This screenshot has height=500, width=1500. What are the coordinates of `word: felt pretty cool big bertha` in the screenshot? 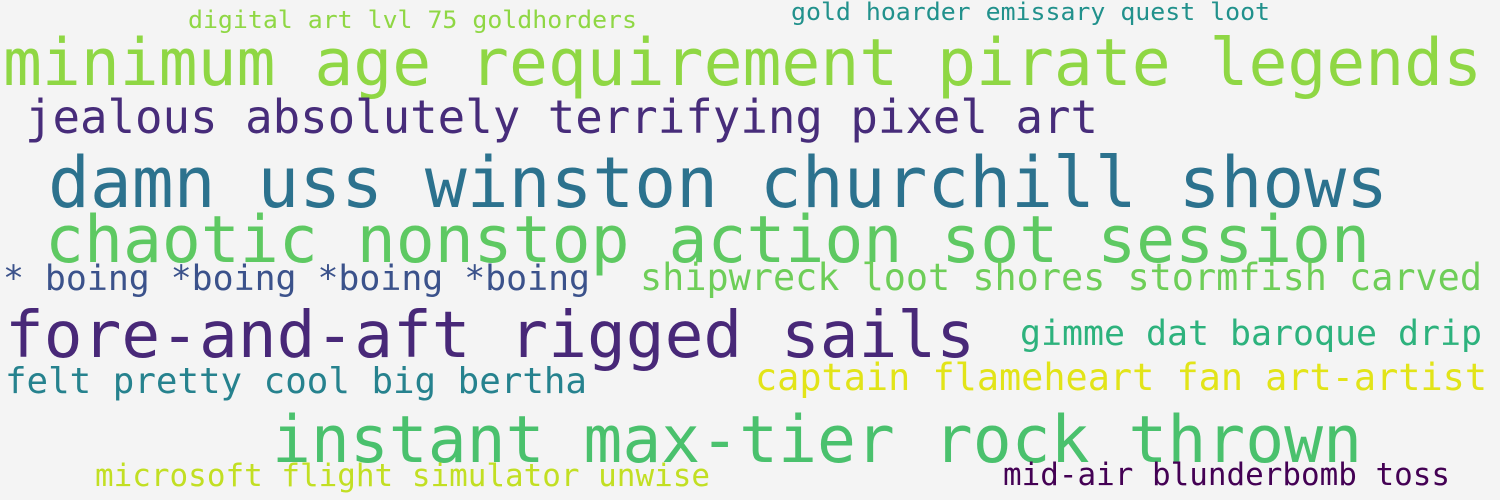 It's located at (296, 381).